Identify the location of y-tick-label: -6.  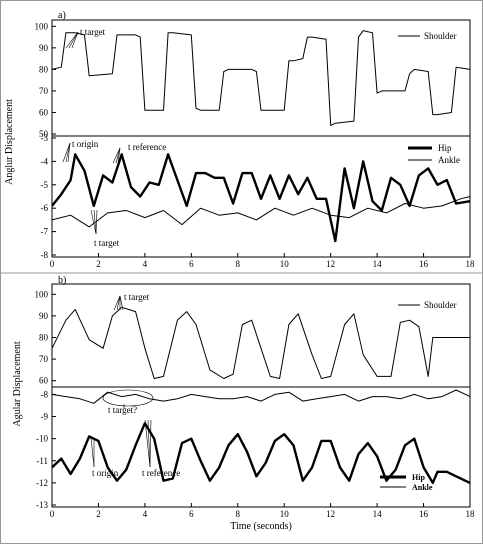
(45, 208).